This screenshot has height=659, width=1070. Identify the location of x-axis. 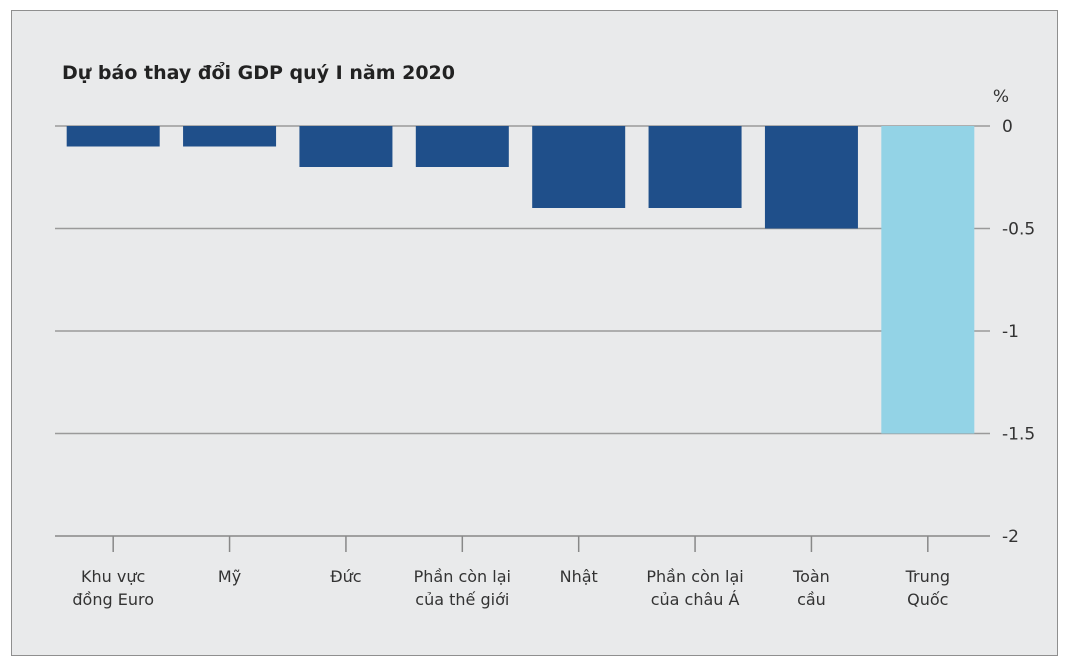
(522, 543).